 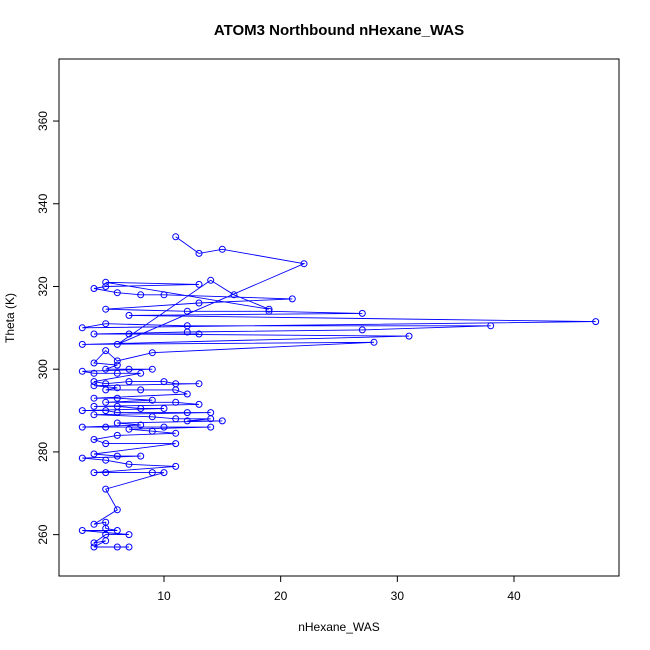 I want to click on x-tick-label: 20, so click(x=281, y=596).